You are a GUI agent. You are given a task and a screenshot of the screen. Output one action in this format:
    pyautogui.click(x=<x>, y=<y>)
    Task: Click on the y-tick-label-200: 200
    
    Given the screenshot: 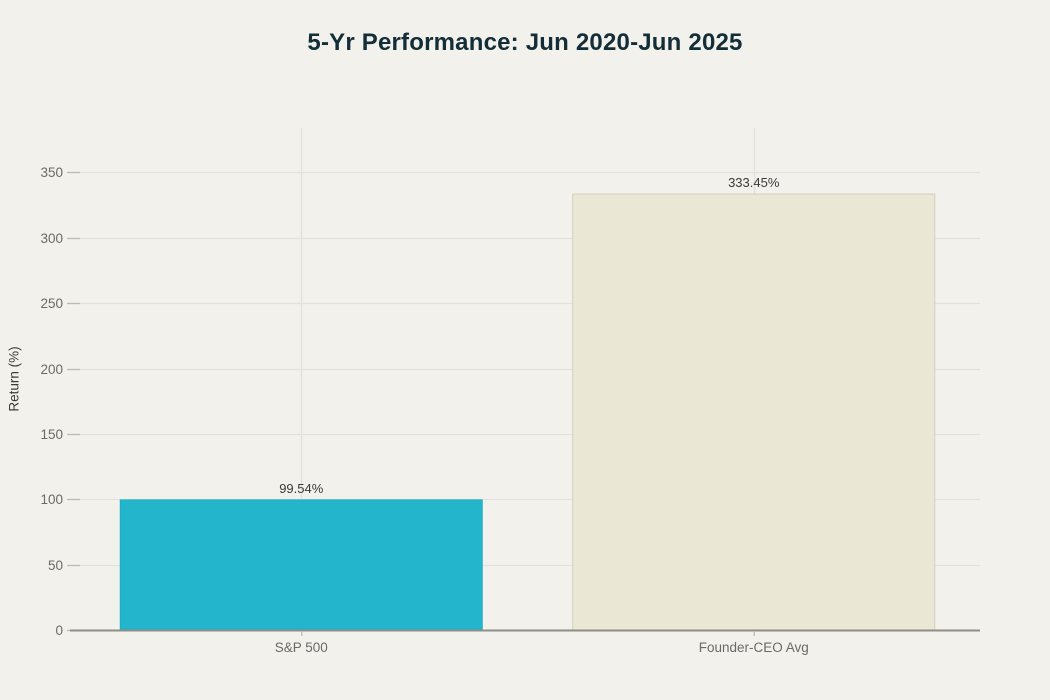 What is the action you would take?
    pyautogui.click(x=51, y=369)
    